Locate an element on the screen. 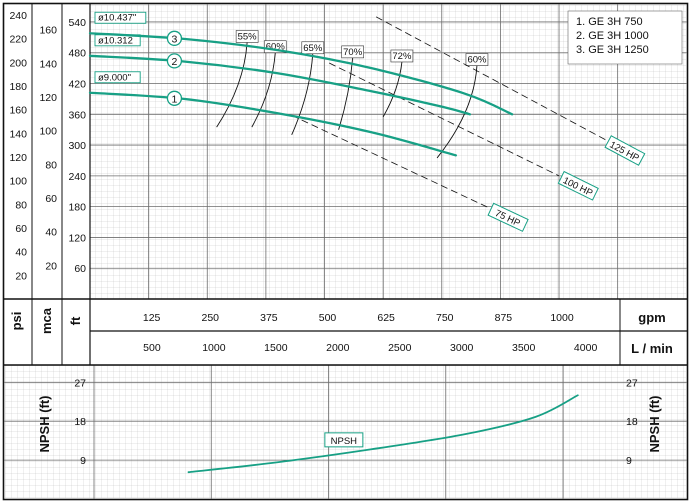  gpm-tick-label: 1000 is located at coordinates (562, 318).